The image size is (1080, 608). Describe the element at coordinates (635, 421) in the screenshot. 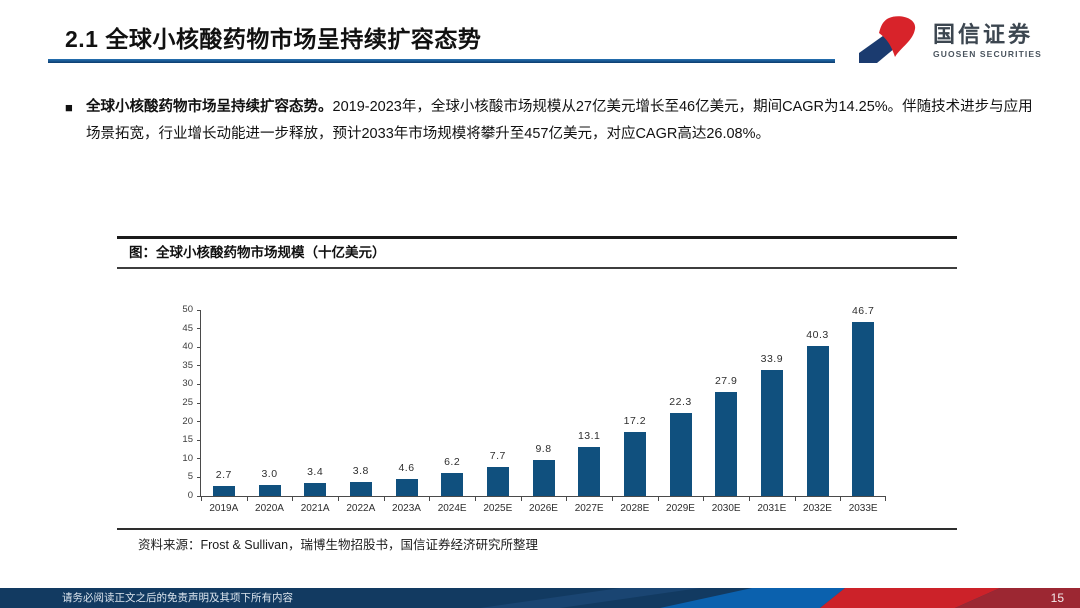

I see `bar-value-label: 17.2` at that location.